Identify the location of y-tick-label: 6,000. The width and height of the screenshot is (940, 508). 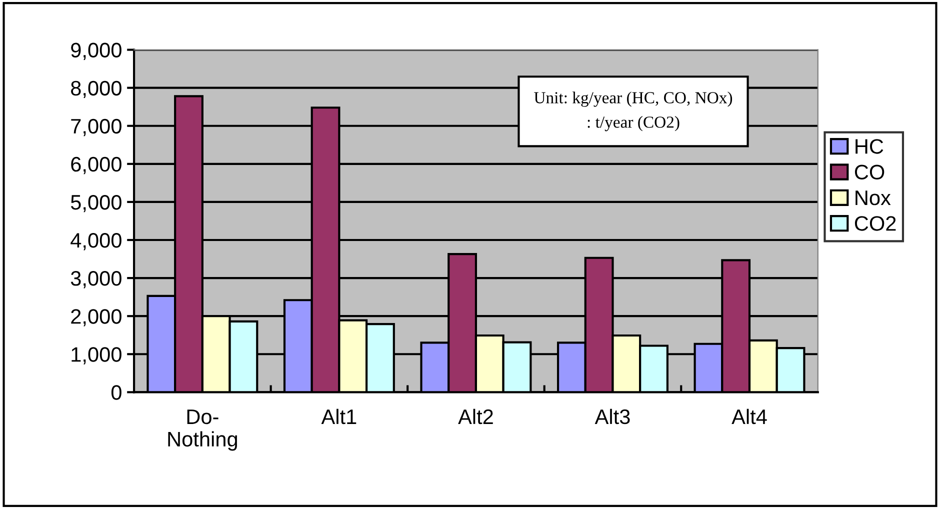
(96, 165).